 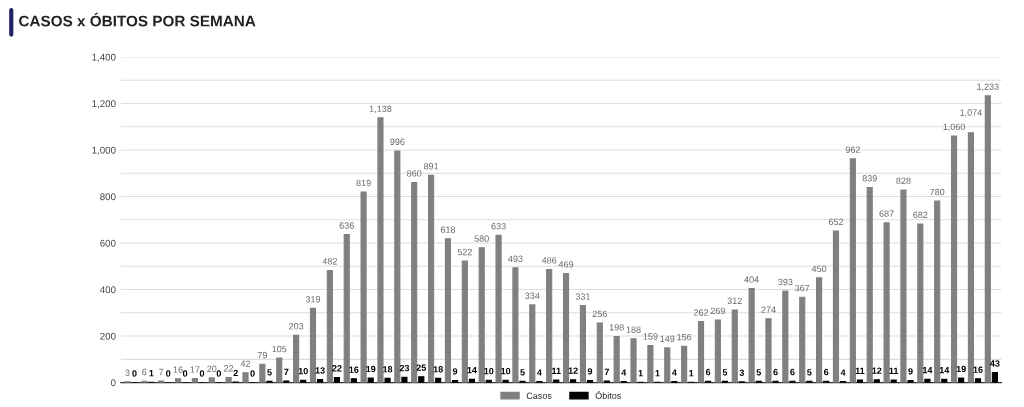 What do you see at coordinates (431, 166) in the screenshot?
I see `data-label: 891` at bounding box center [431, 166].